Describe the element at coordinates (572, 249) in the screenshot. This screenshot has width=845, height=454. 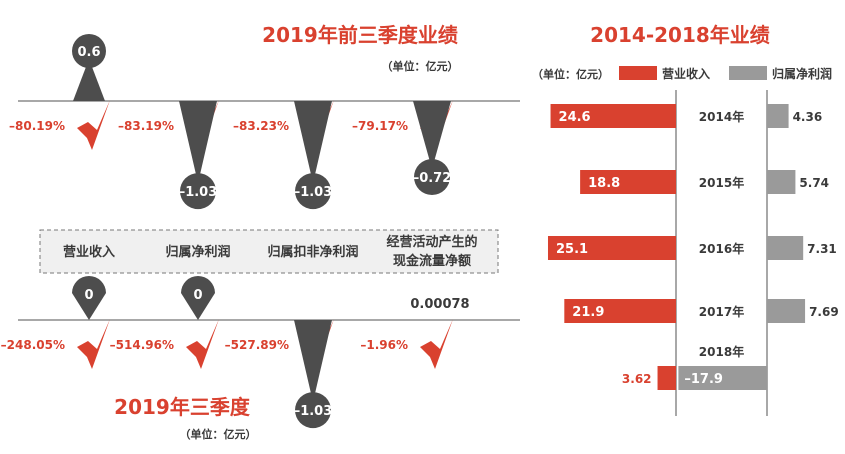
I see `revenue-value-label: 25.1` at that location.